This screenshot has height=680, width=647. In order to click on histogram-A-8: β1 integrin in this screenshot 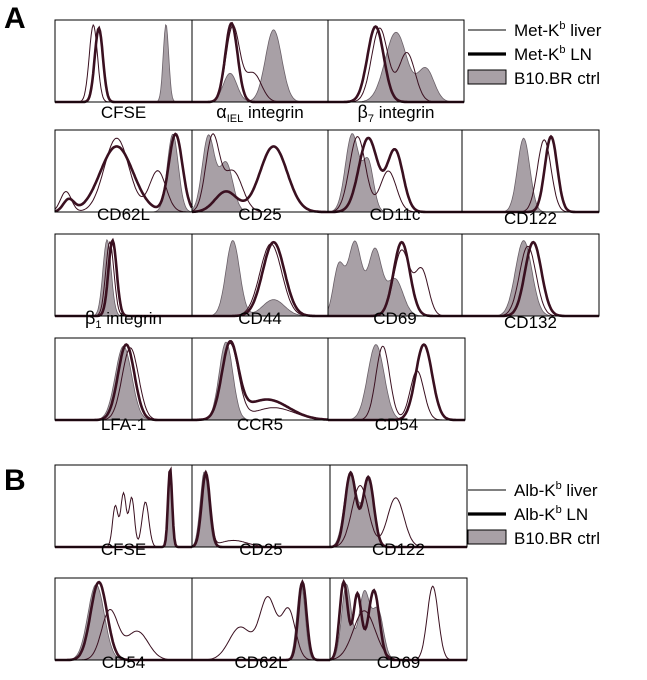, I will do `click(123, 282)`.